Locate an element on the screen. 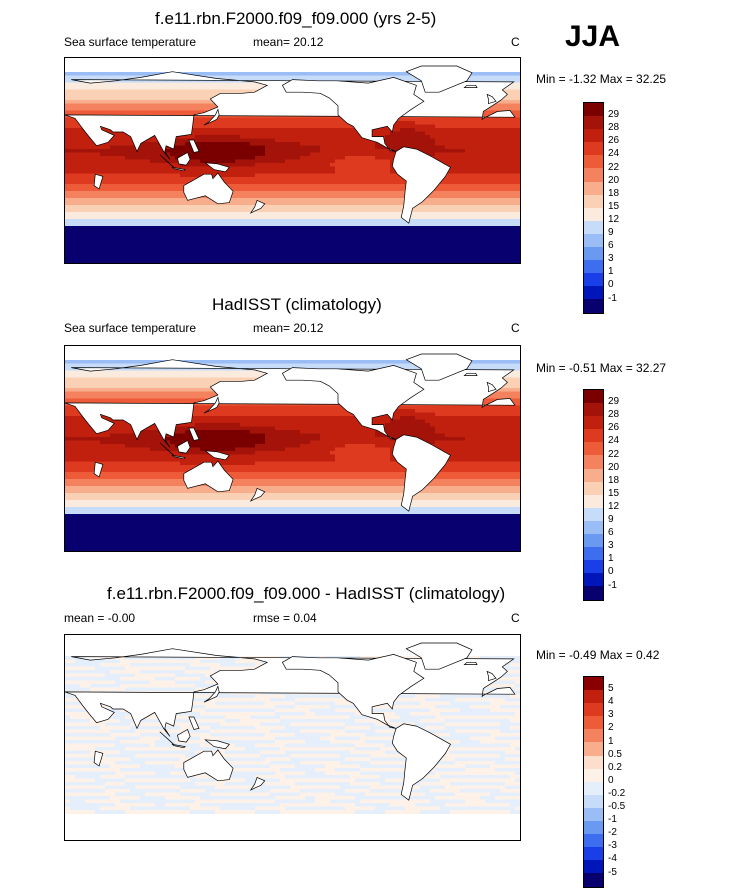 The image size is (733, 888). colorbar-tick-label: -2 is located at coordinates (612, 833).